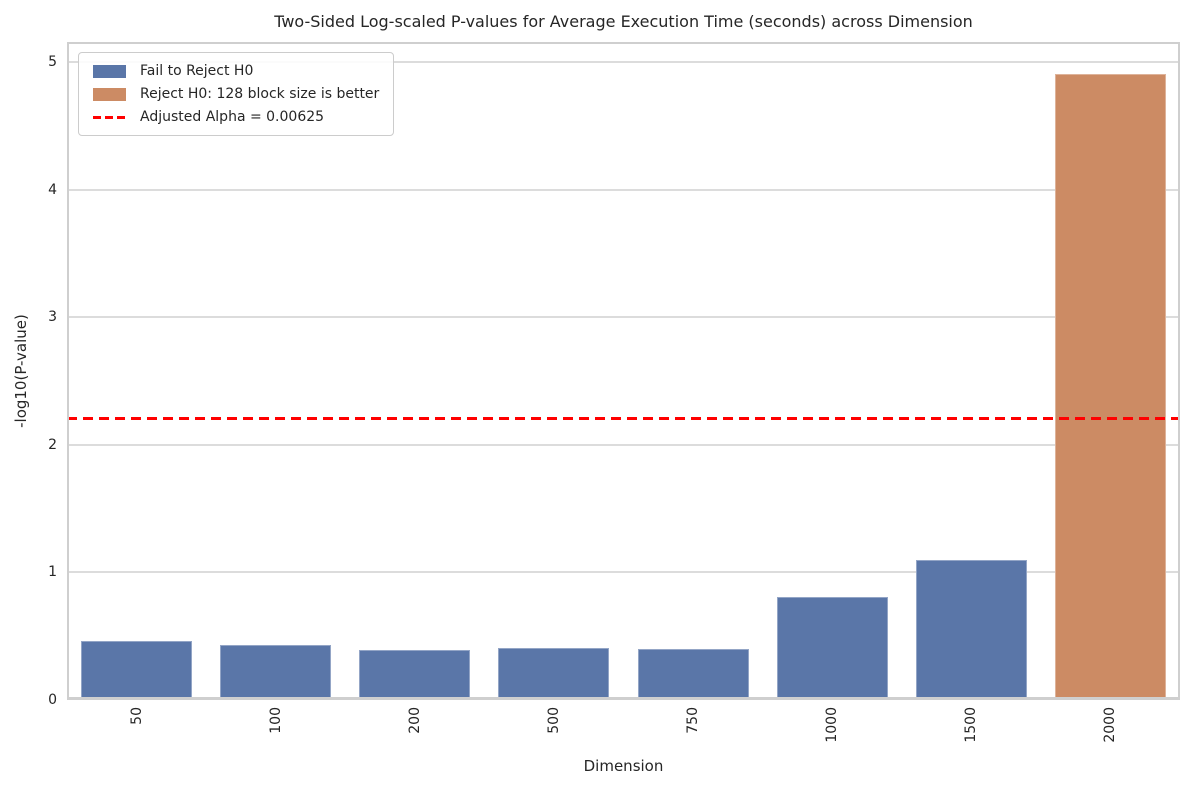 This screenshot has width=1200, height=800. What do you see at coordinates (52, 189) in the screenshot?
I see `y-tick-label: 4` at bounding box center [52, 189].